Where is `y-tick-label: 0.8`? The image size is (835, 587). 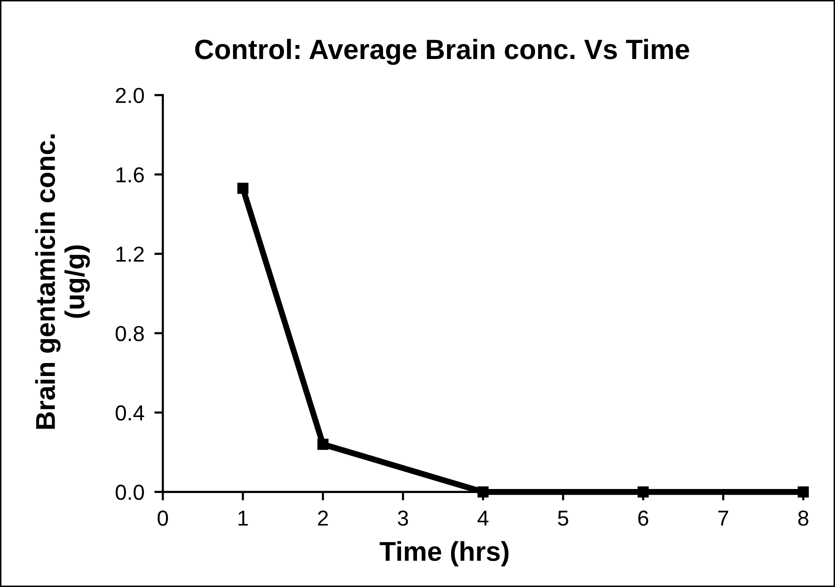
y-tick-label: 0.8 is located at coordinates (130, 334).